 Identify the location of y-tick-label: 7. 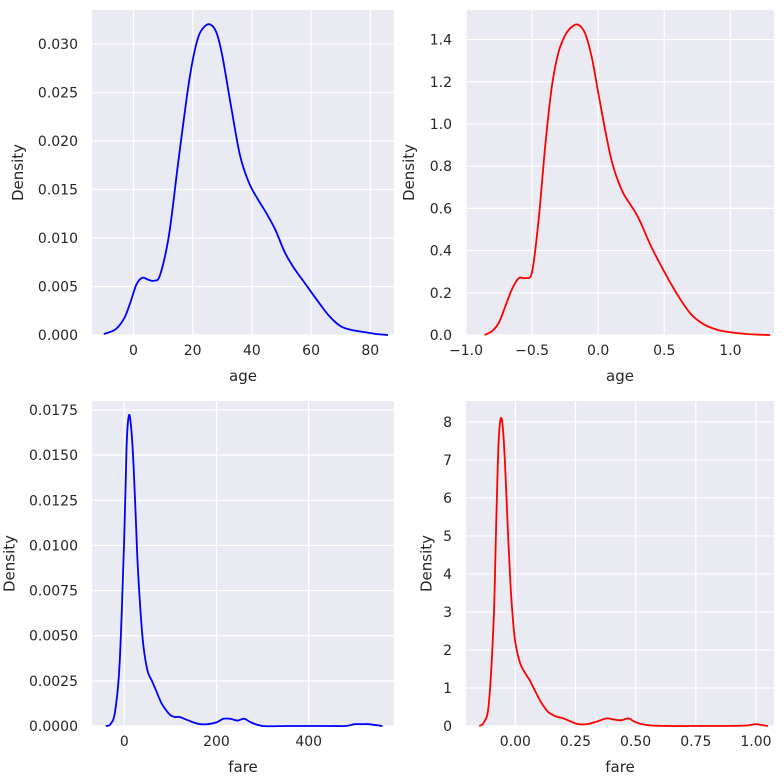
(447, 461).